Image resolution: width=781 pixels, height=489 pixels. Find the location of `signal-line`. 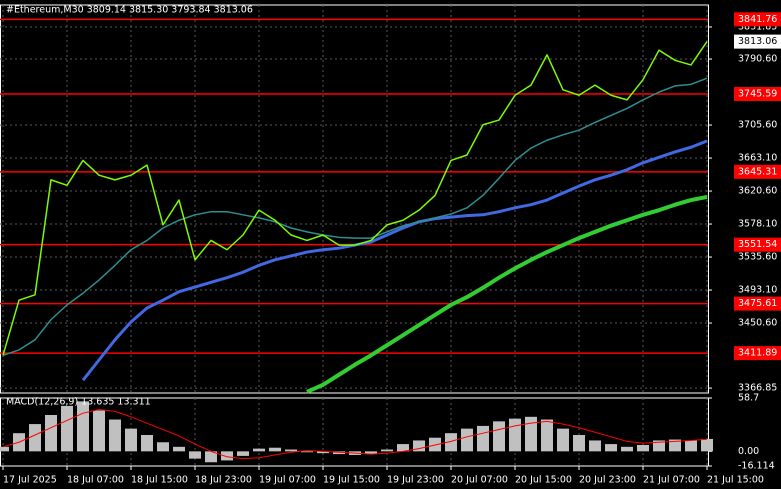

signal-line is located at coordinates (355, 434).